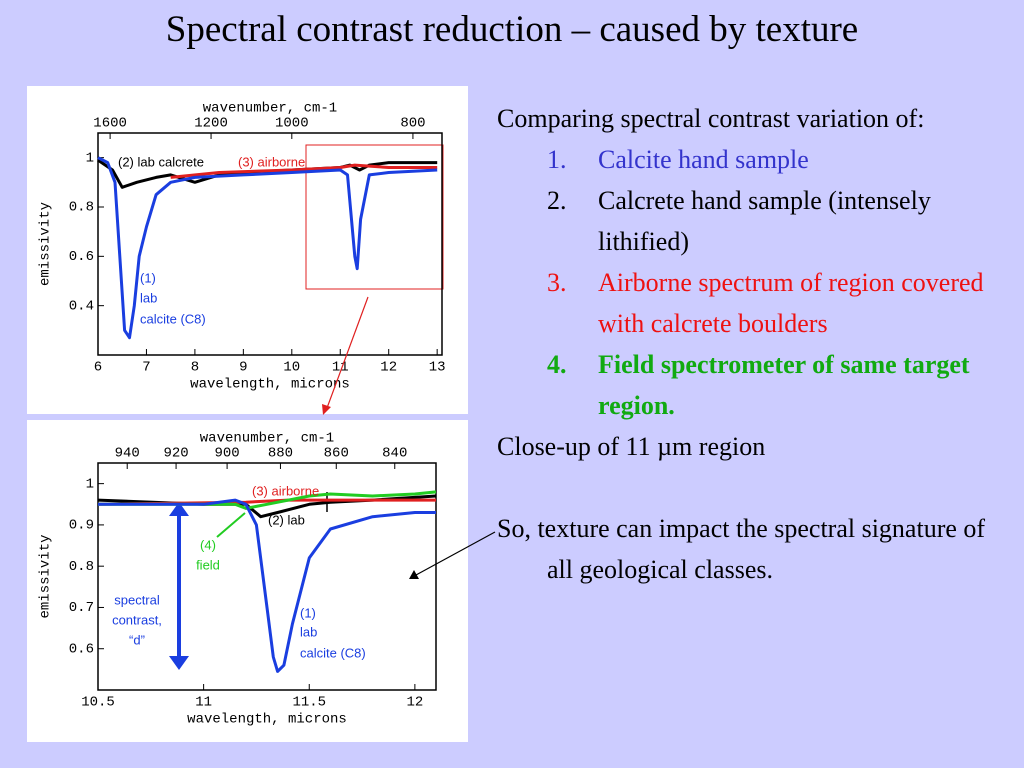 Image resolution: width=1024 pixels, height=768 pixels. I want to click on annotation: “d”, so click(137, 639).